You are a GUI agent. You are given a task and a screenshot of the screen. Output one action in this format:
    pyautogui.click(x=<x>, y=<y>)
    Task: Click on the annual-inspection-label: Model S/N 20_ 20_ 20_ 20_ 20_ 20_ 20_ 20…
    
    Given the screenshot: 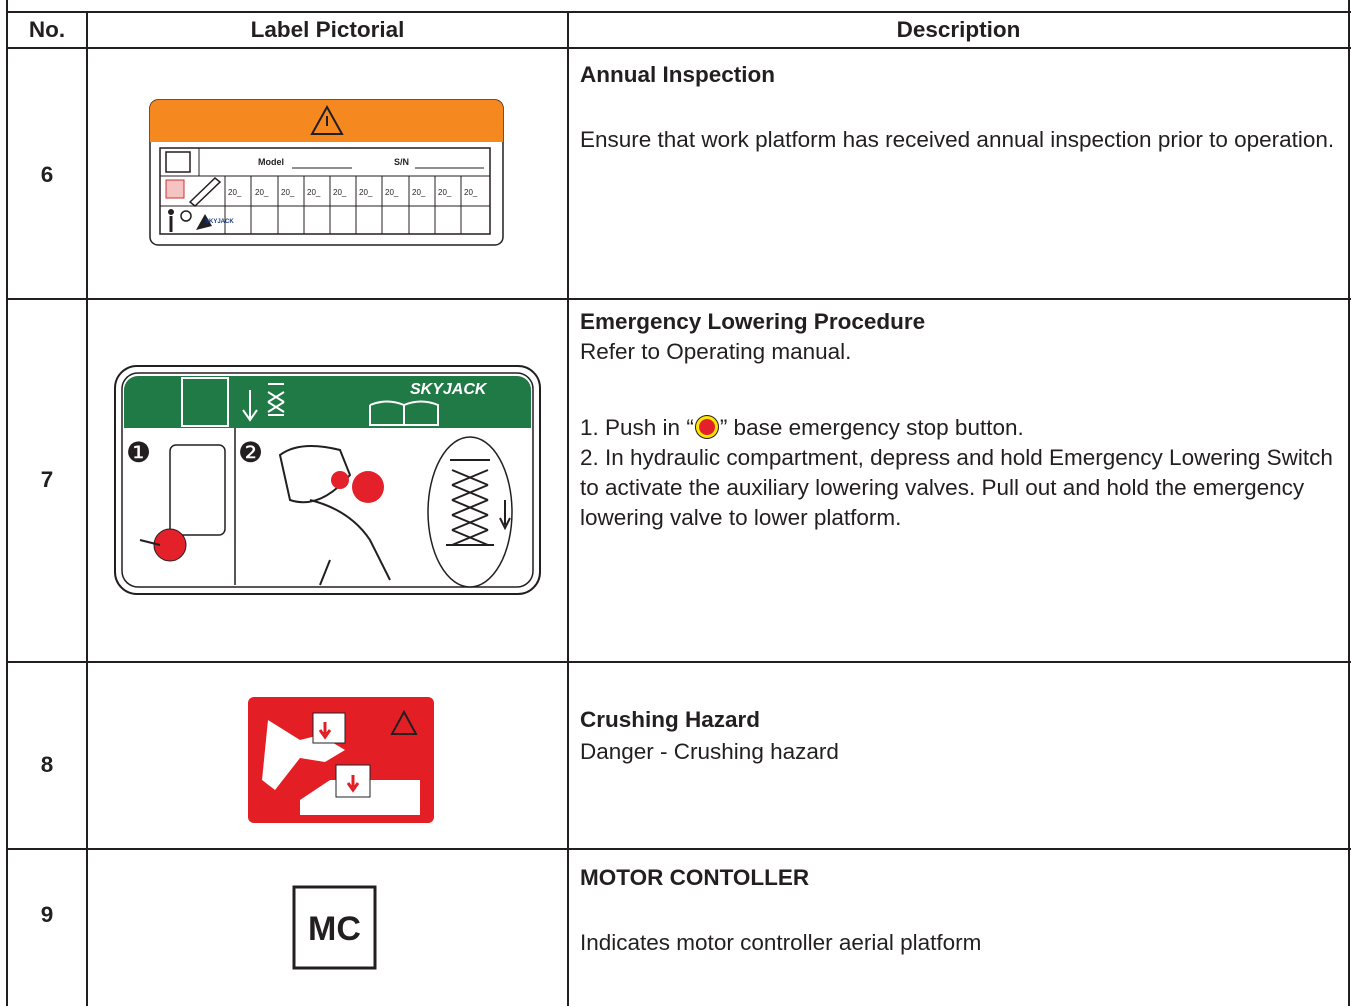 What is the action you would take?
    pyautogui.click(x=326, y=172)
    